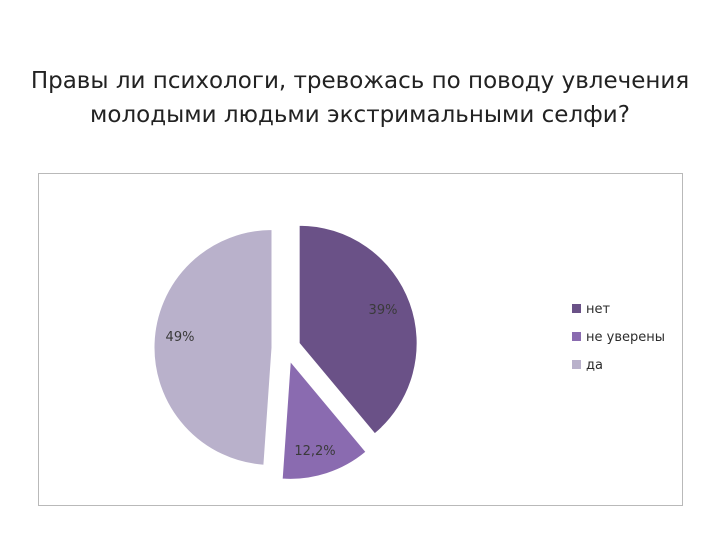 This screenshot has height=540, width=720. Describe the element at coordinates (598, 309) in the screenshot. I see `legend-label: нет` at that location.